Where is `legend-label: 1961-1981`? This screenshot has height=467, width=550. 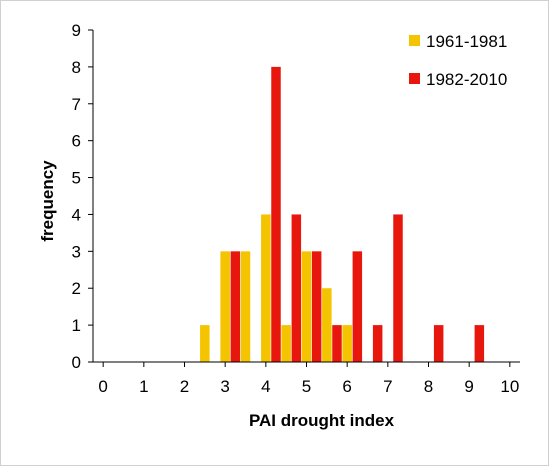 legend-label: 1961-1981 is located at coordinates (466, 41).